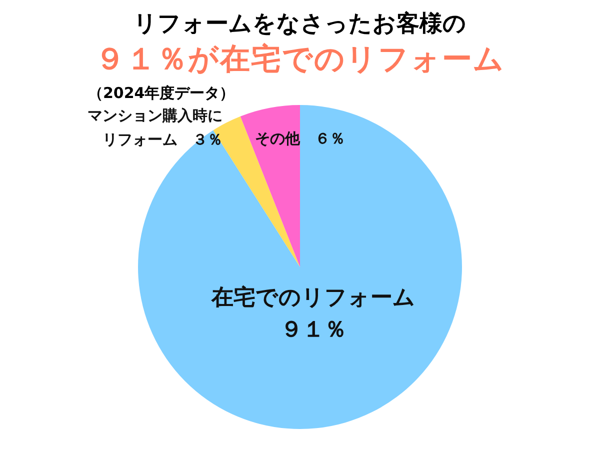  I want to click on slice-label: その他 ６％, so click(300, 139).